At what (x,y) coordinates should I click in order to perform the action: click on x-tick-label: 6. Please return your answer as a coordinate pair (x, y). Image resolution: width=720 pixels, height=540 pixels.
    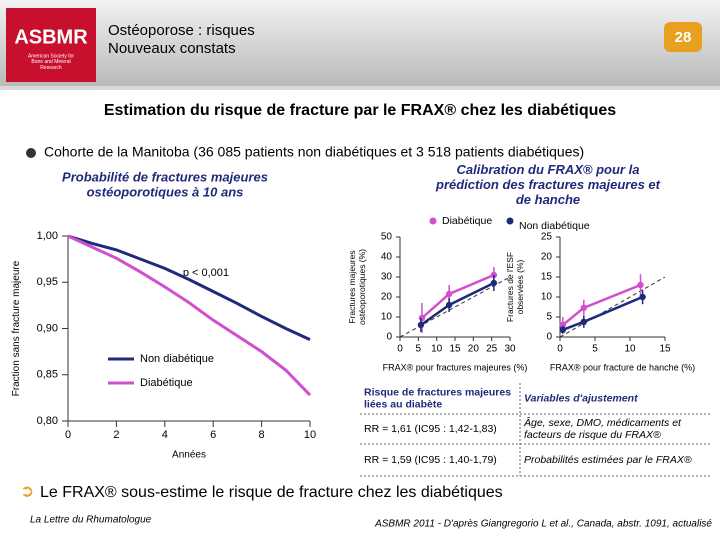
    Looking at the image, I should click on (213, 435).